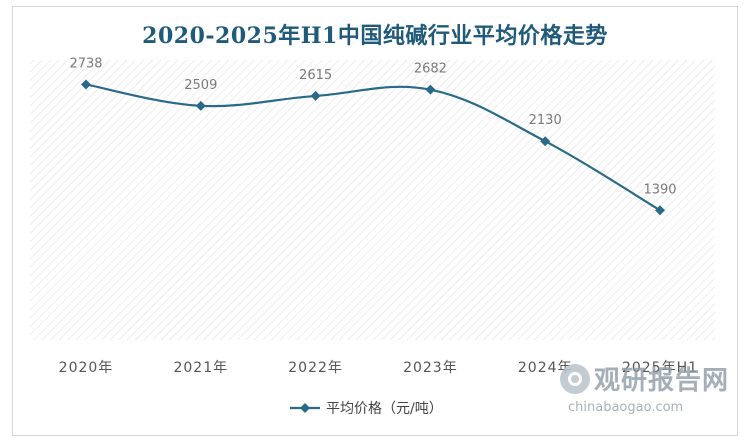  What do you see at coordinates (305, 408) in the screenshot?
I see `legend-marker-swatch` at bounding box center [305, 408].